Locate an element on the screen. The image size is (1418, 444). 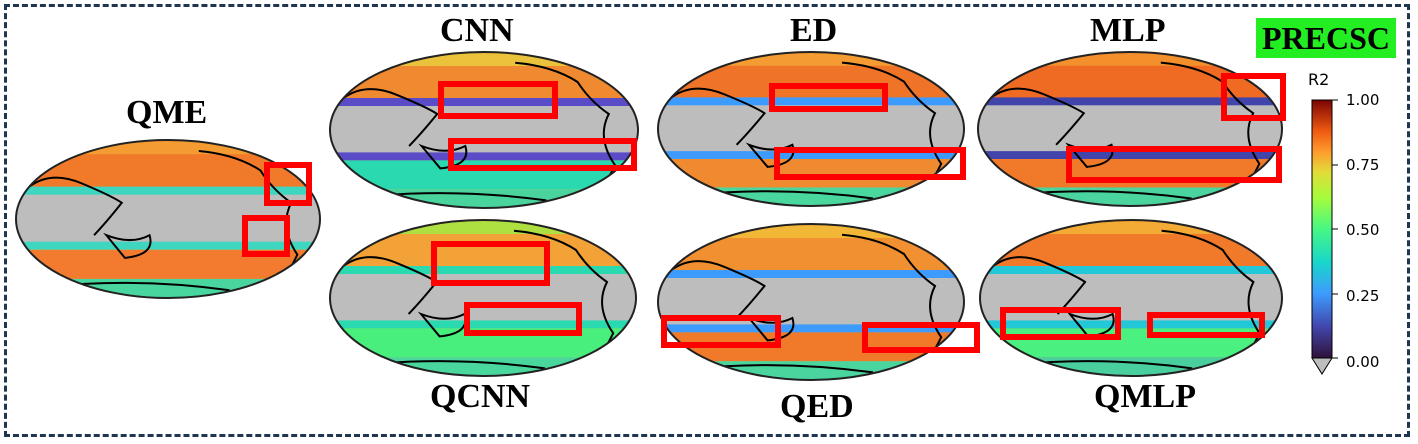
colorbar-tick-marks is located at coordinates (1337, 237).